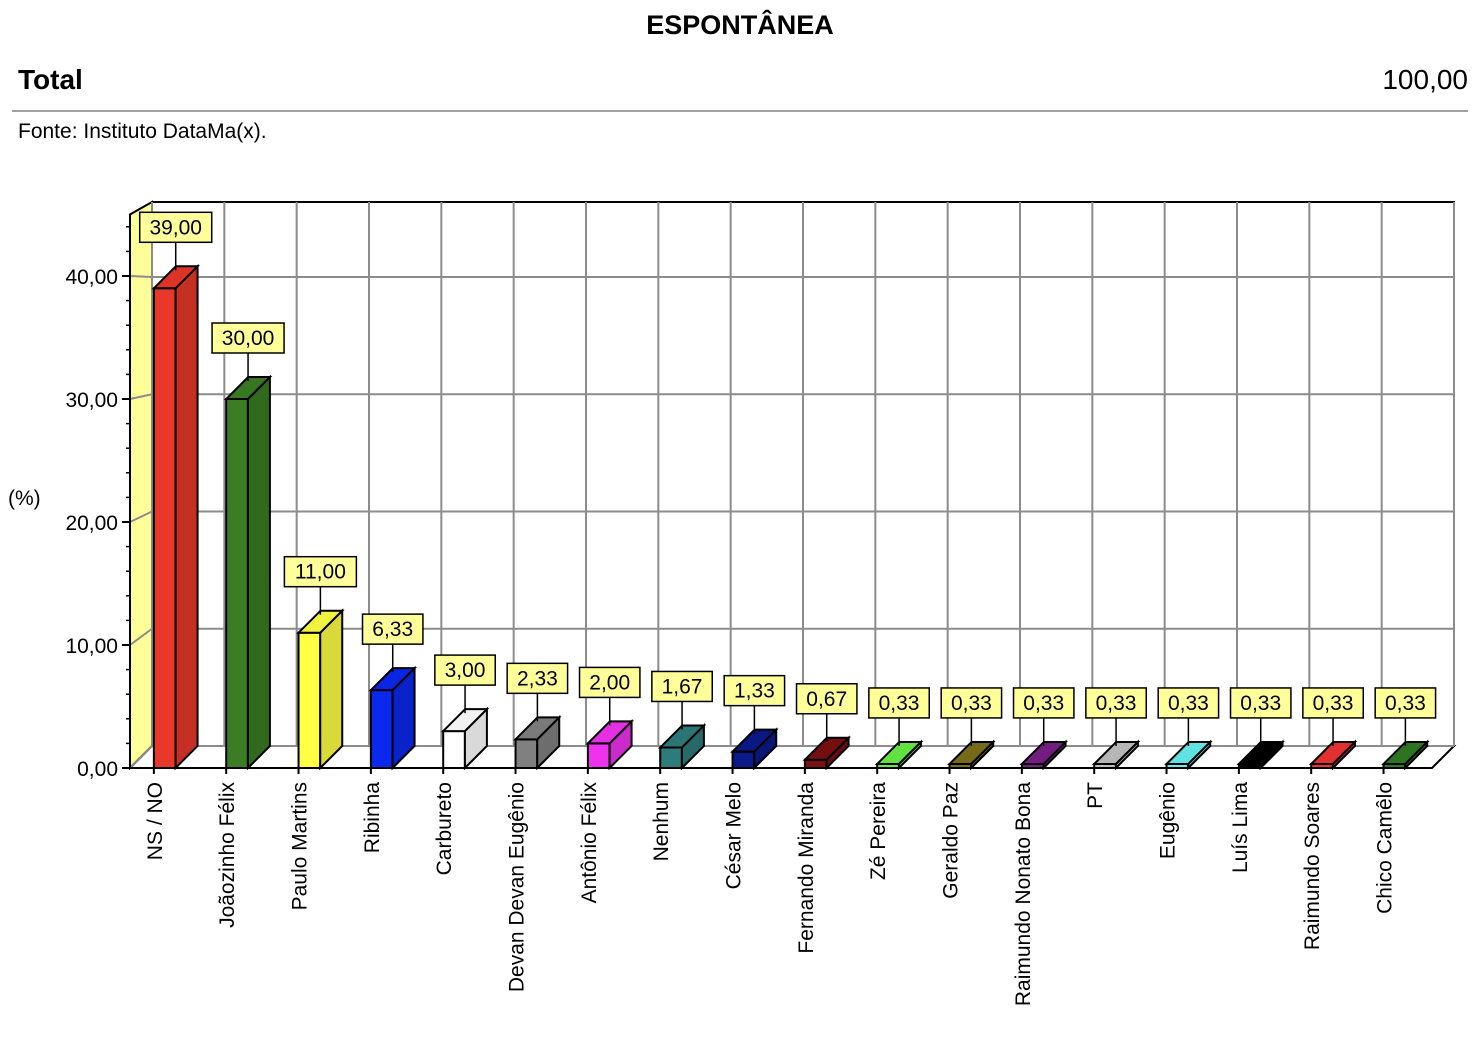  I want to click on value-label-7: 2,00, so click(609, 696).